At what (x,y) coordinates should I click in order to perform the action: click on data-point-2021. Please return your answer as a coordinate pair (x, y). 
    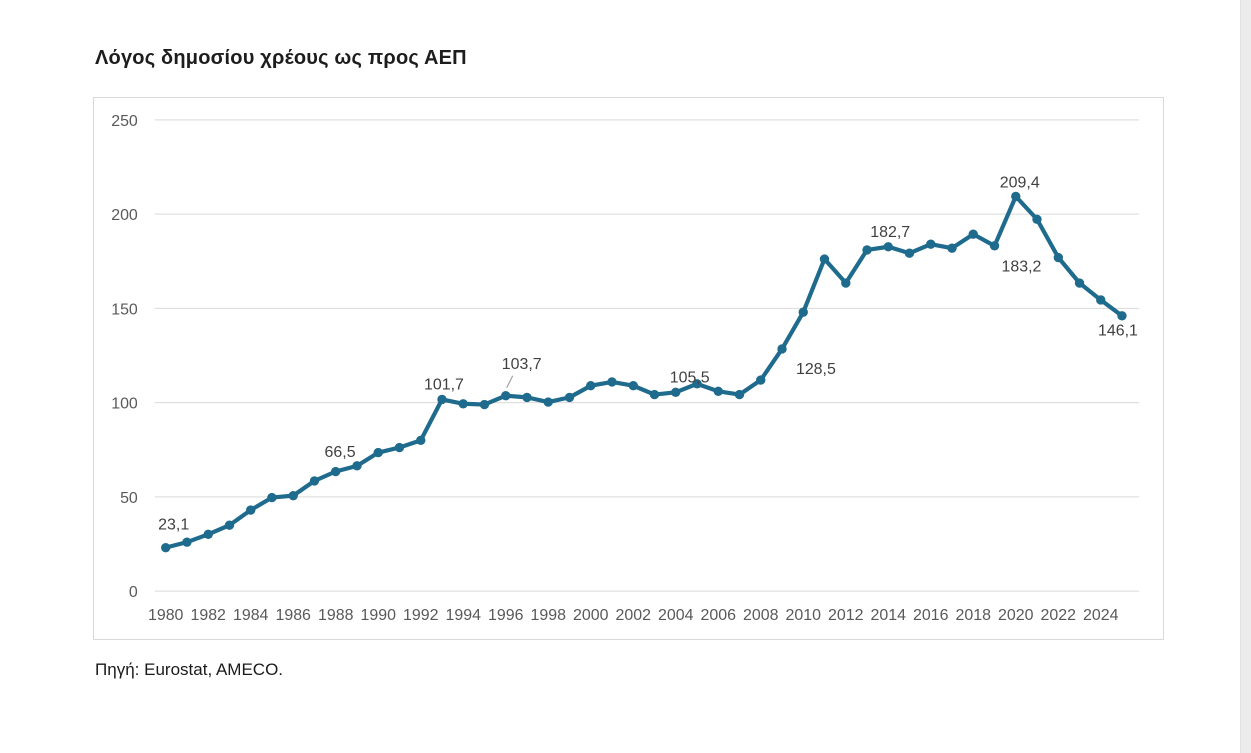
    Looking at the image, I should click on (1037, 219).